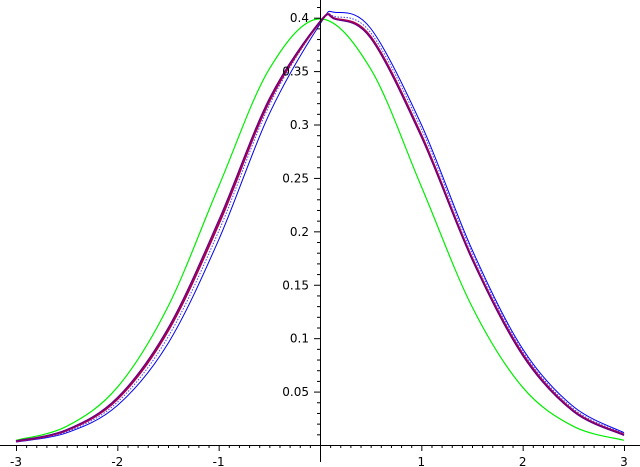  Describe the element at coordinates (422, 461) in the screenshot. I see `x-tick-label: 1` at that location.